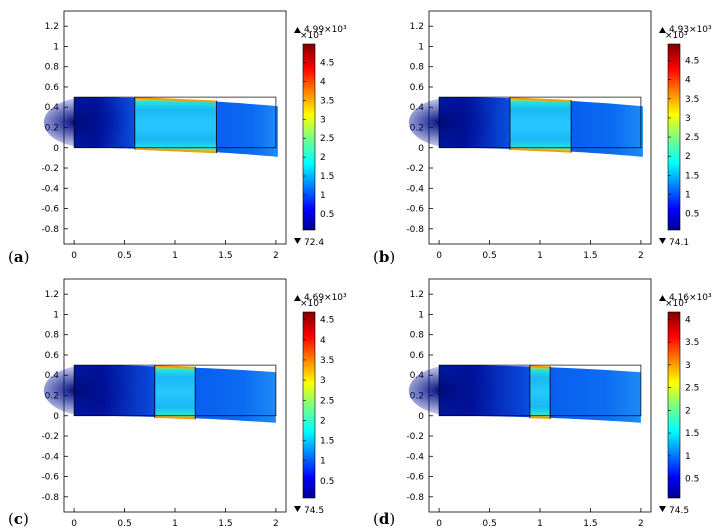  I want to click on colorbar-max-label: 4.69×10³, so click(325, 298).